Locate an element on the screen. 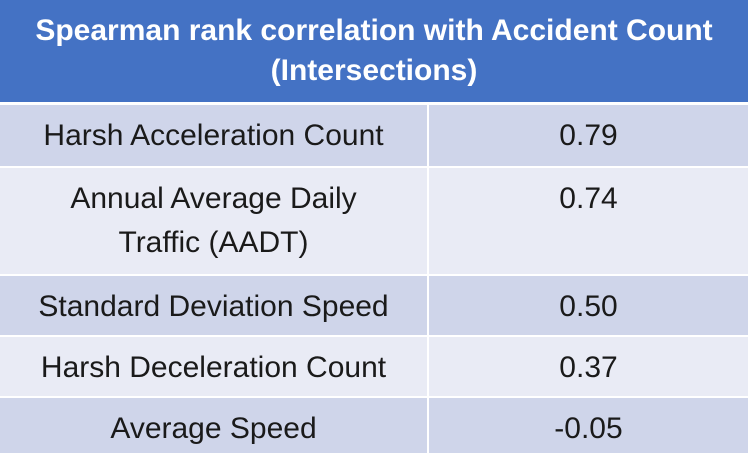  value-cell: 0.74 is located at coordinates (588, 198).